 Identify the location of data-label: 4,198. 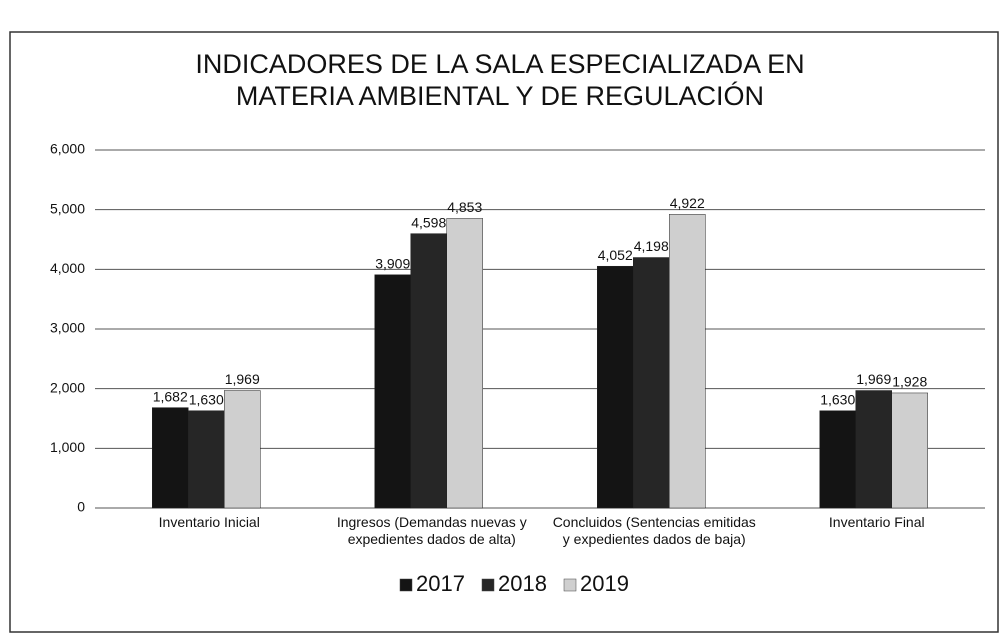
(651, 246).